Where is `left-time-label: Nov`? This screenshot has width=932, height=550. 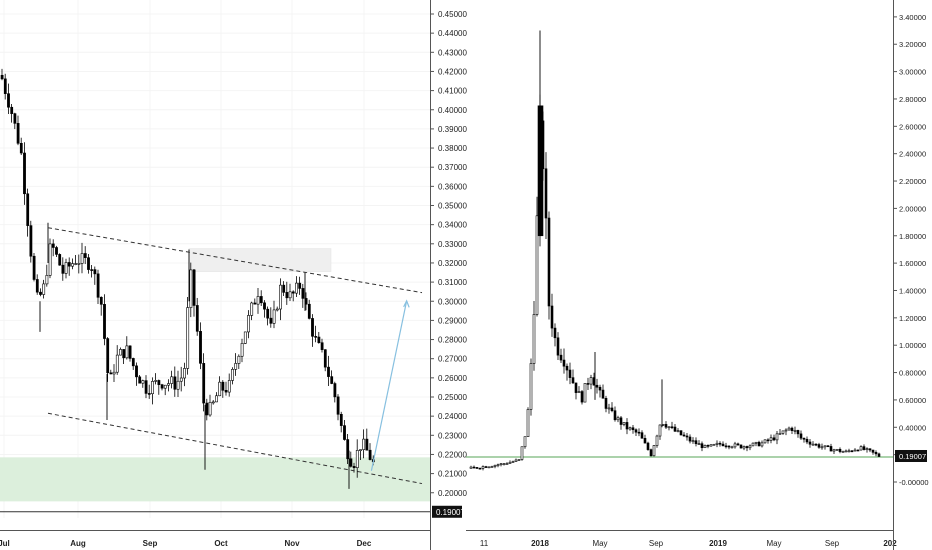
left-time-label: Nov is located at coordinates (292, 543).